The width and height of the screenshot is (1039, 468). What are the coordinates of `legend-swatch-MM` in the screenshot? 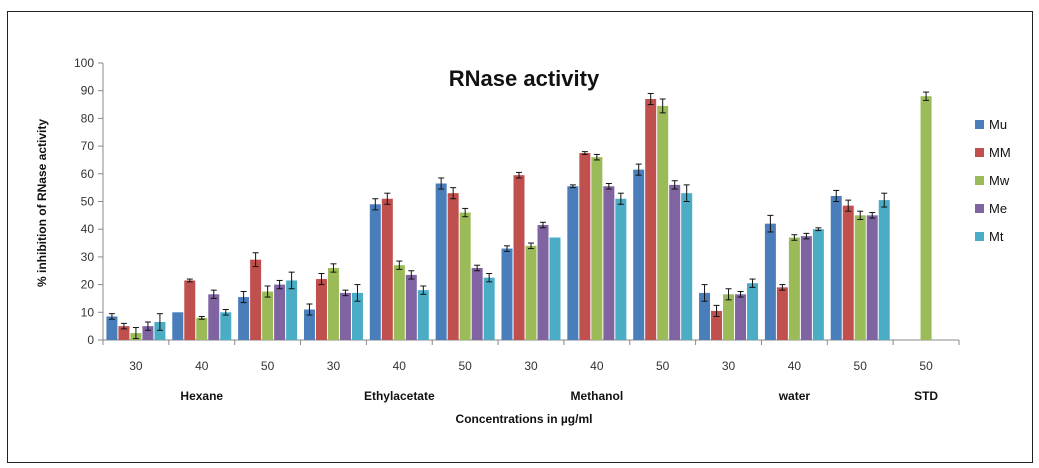 It's located at (979, 152).